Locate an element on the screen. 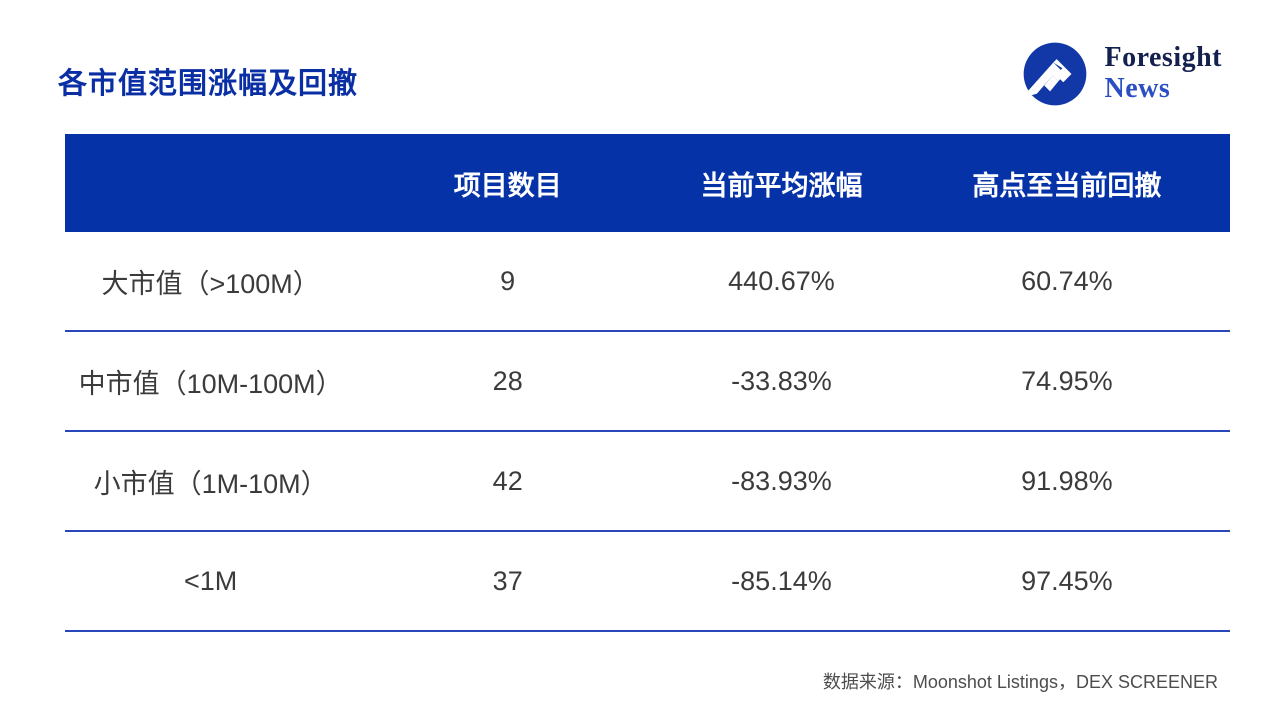  table-header-row: 项目数目 当前平均涨幅 高点至当前回撤 is located at coordinates (647, 183).